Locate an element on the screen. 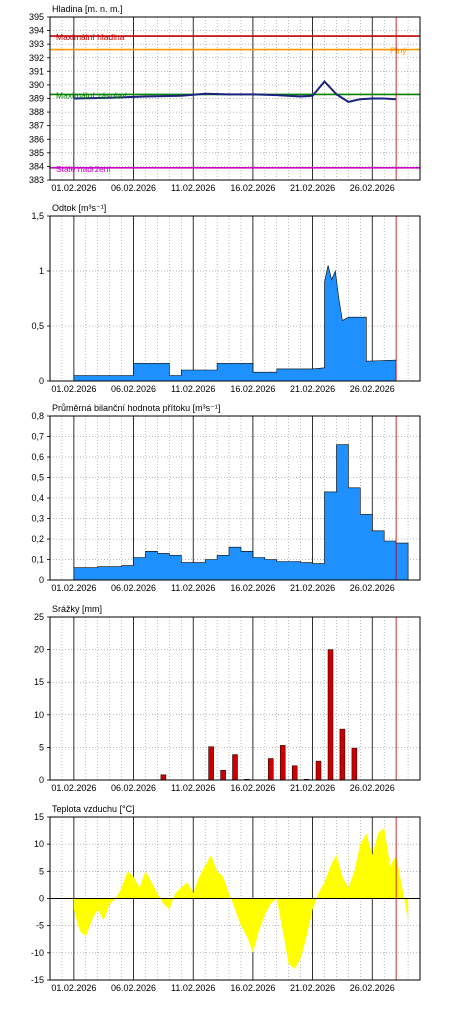  y-tick-label: 25 is located at coordinates (39, 617).